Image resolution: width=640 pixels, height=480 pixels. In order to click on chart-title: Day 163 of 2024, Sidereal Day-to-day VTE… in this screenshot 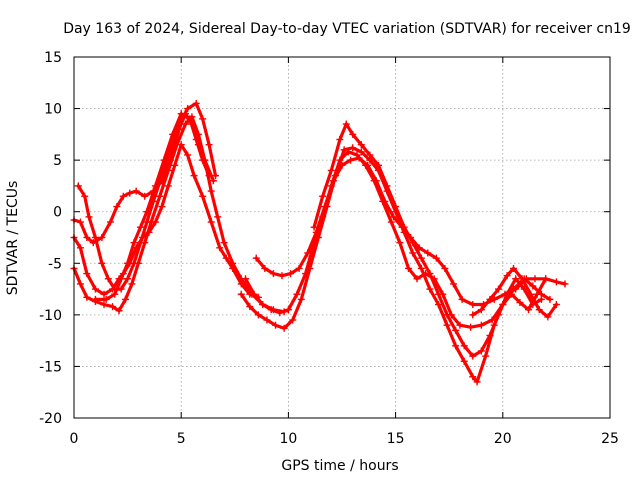, I will do `click(347, 29)`.